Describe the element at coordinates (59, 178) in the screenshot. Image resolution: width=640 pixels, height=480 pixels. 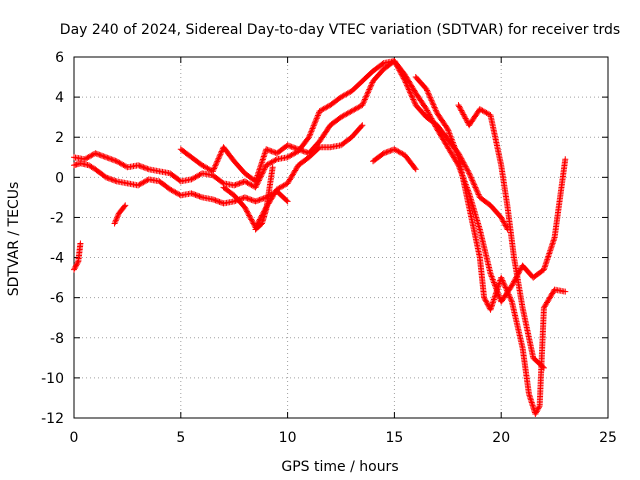
I see `y-tick-label: 0` at that location.